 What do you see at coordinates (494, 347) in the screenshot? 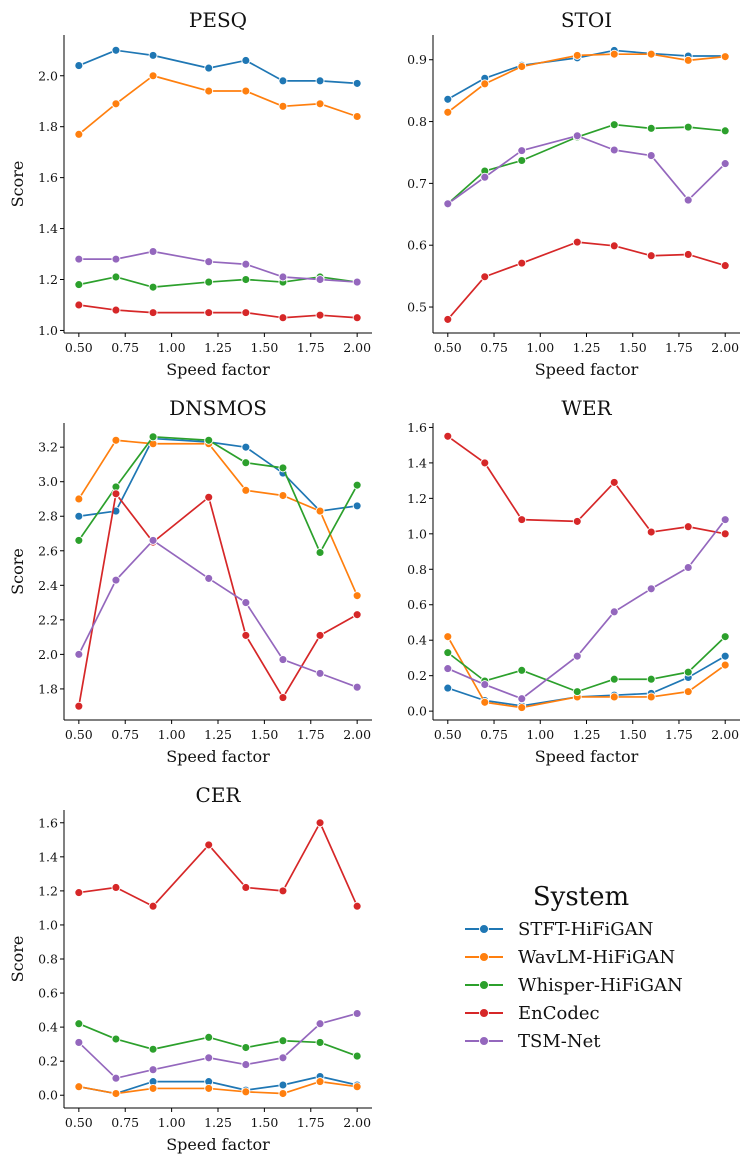
I see `x-tick-label: 0.75` at bounding box center [494, 347].